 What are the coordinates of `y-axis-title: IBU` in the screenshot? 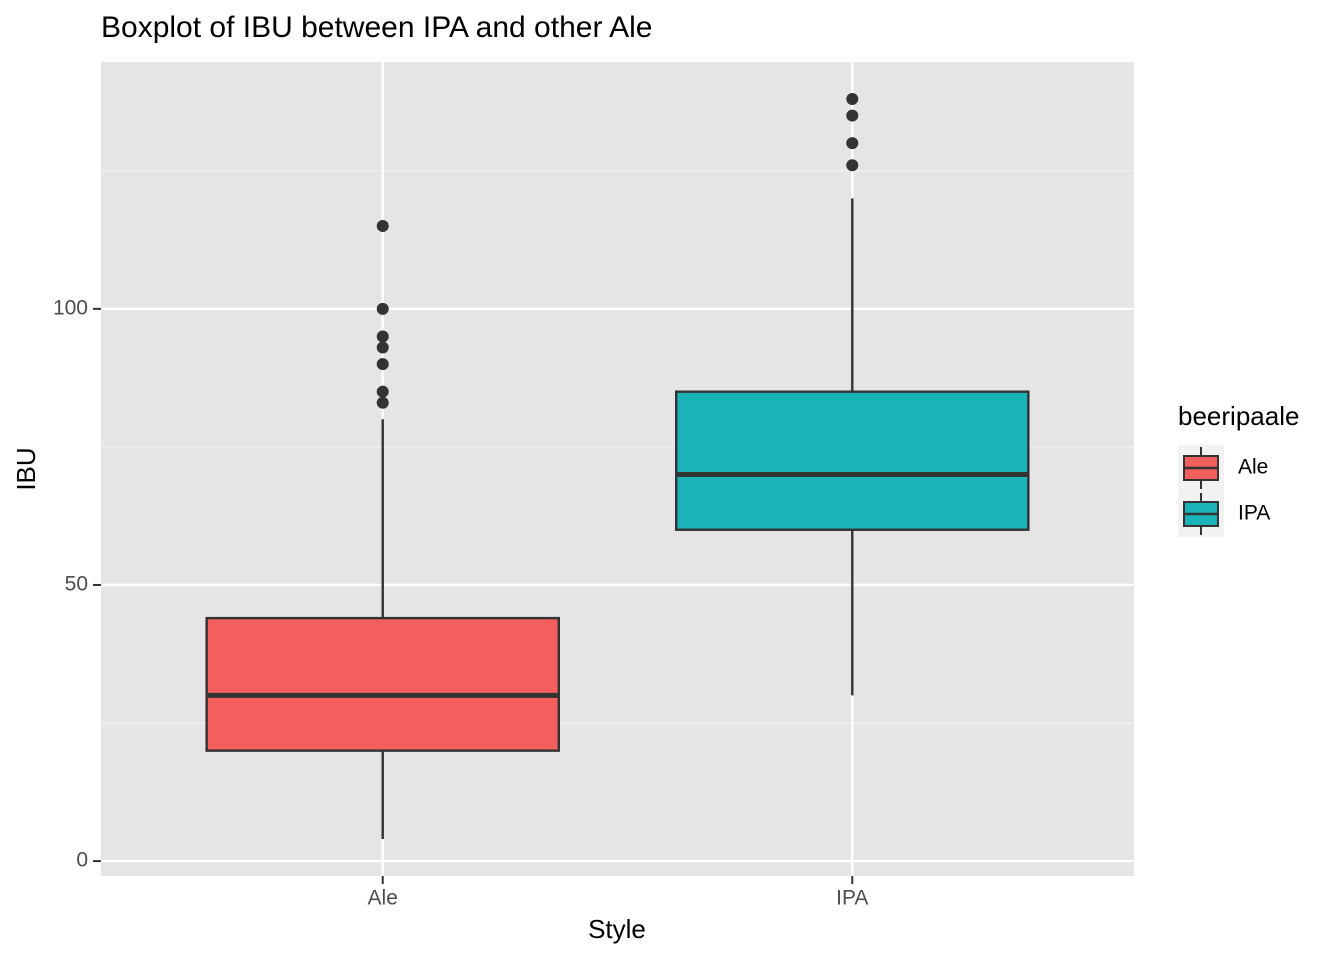 It's located at (26, 468).